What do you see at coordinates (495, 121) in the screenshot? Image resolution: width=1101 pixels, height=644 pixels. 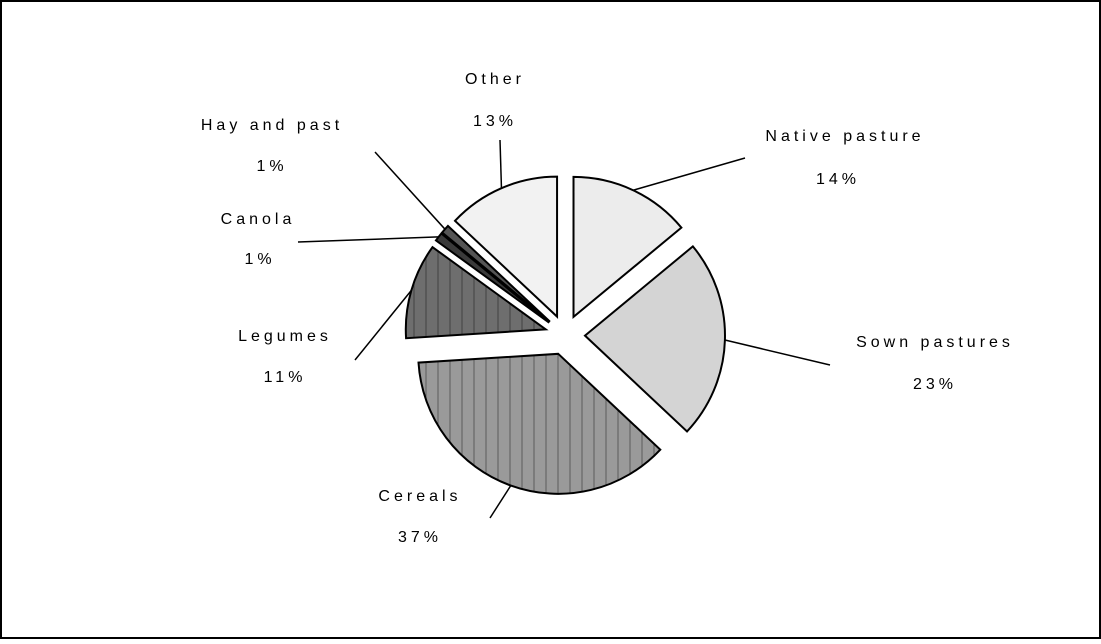 I see `slice-value-label: 13%` at bounding box center [495, 121].